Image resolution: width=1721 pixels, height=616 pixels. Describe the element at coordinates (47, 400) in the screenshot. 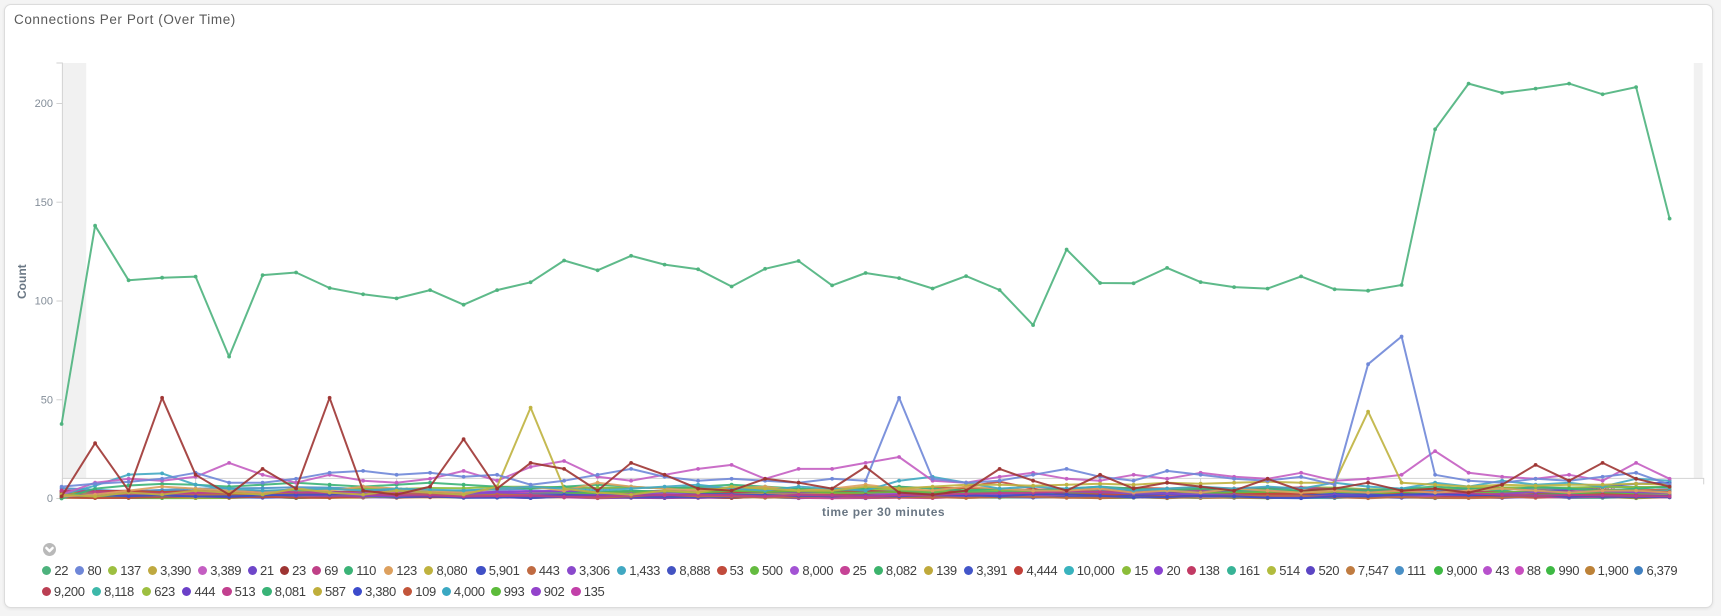

I see `svg-text: 50` at that location.